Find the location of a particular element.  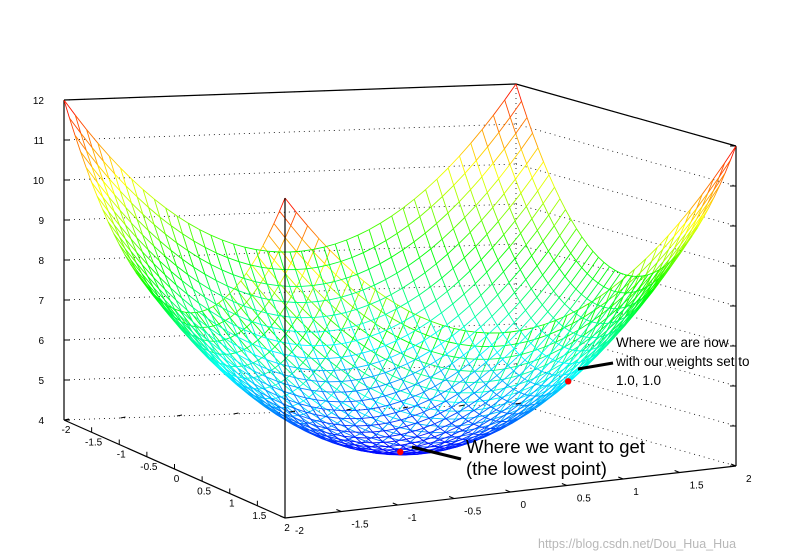

grid-line-z-5-back is located at coordinates (626, 395).